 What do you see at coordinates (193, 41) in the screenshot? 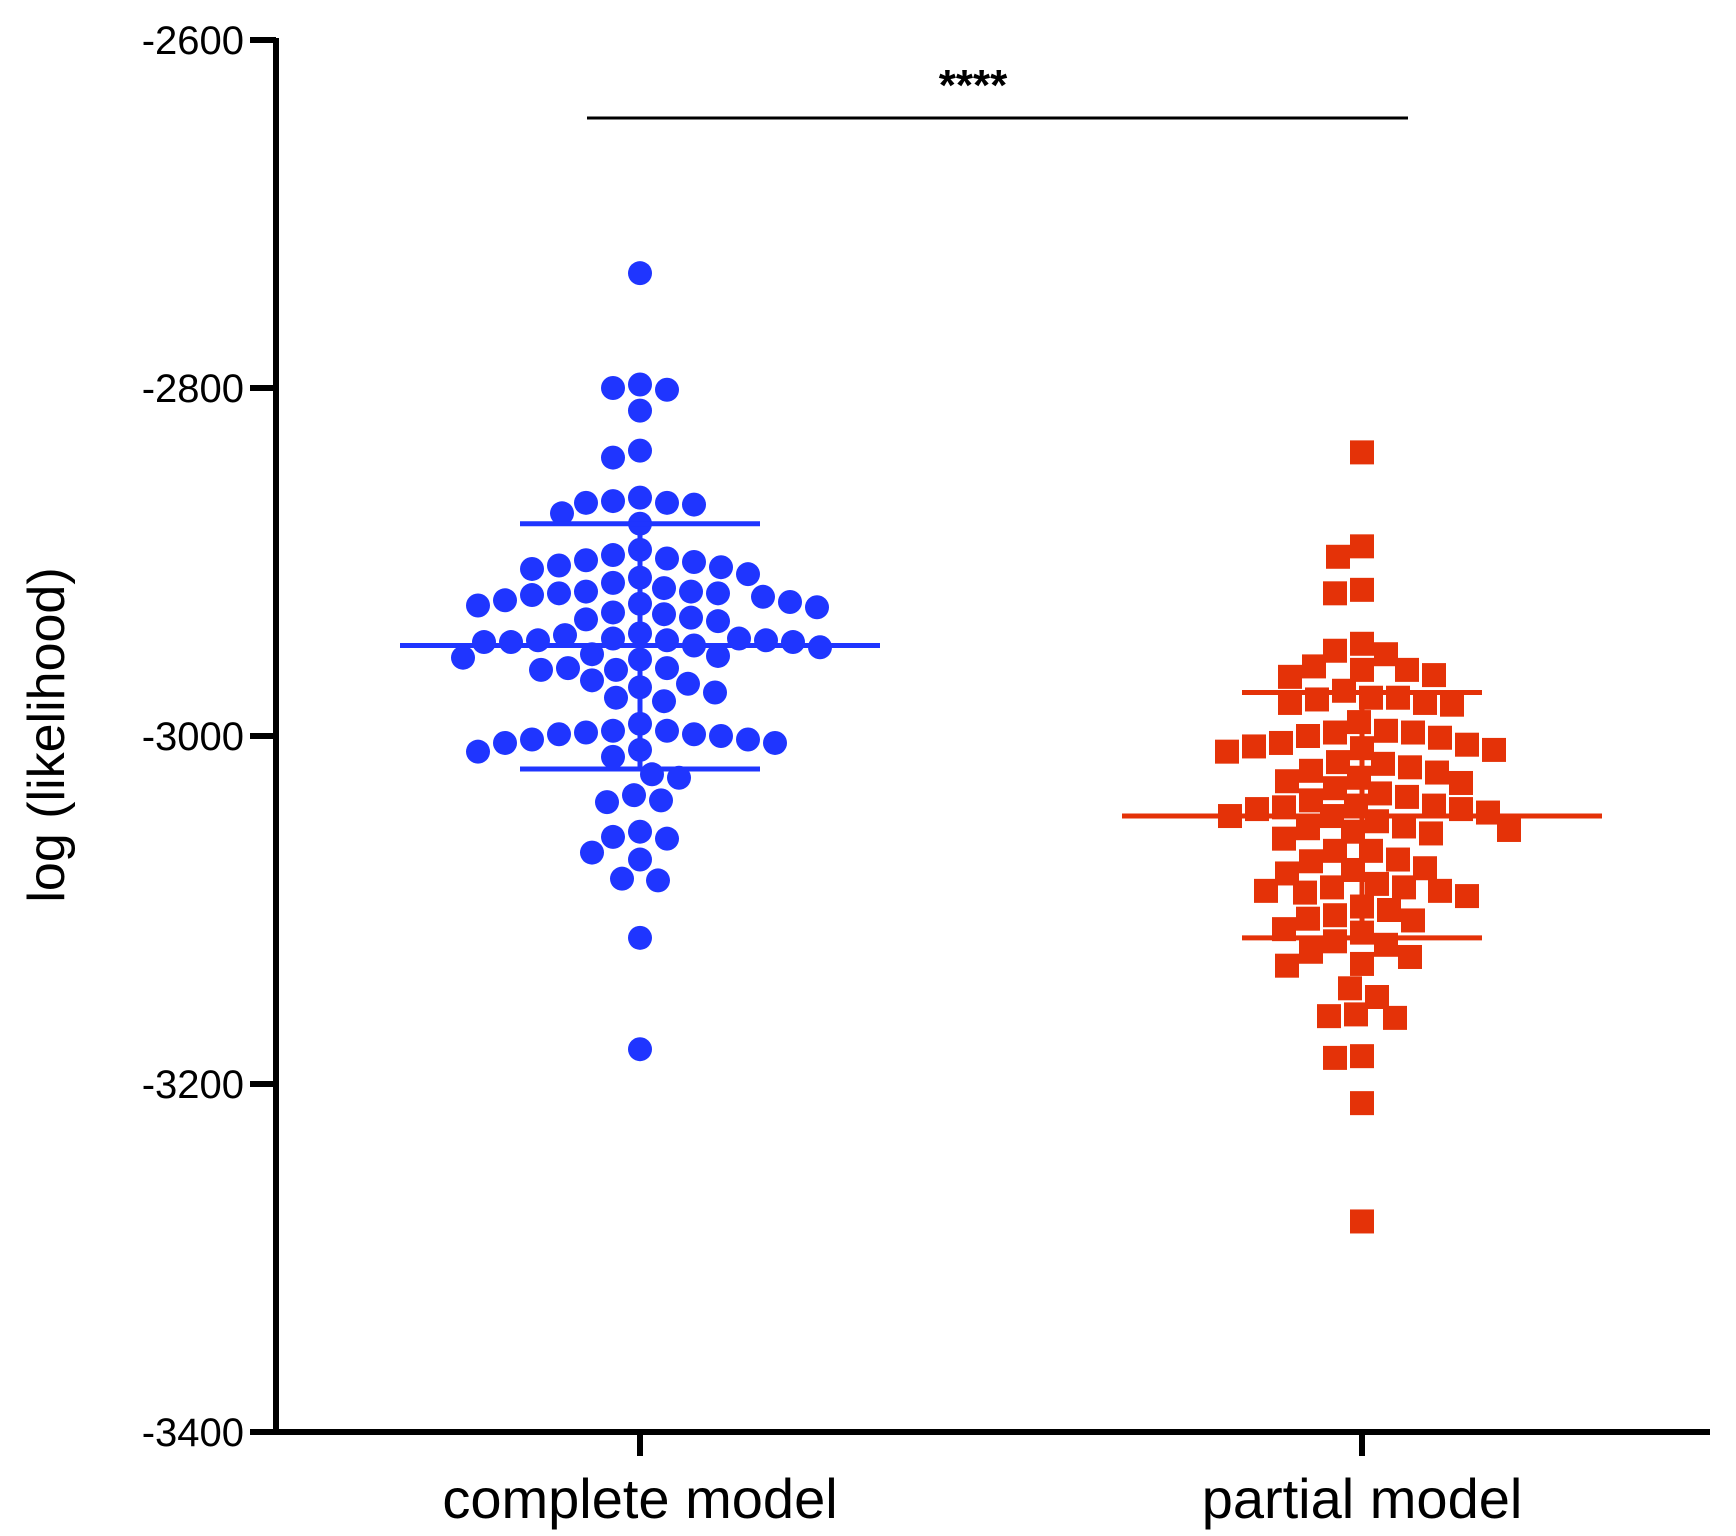
I see `y-tick-label: -2600` at bounding box center [193, 41].